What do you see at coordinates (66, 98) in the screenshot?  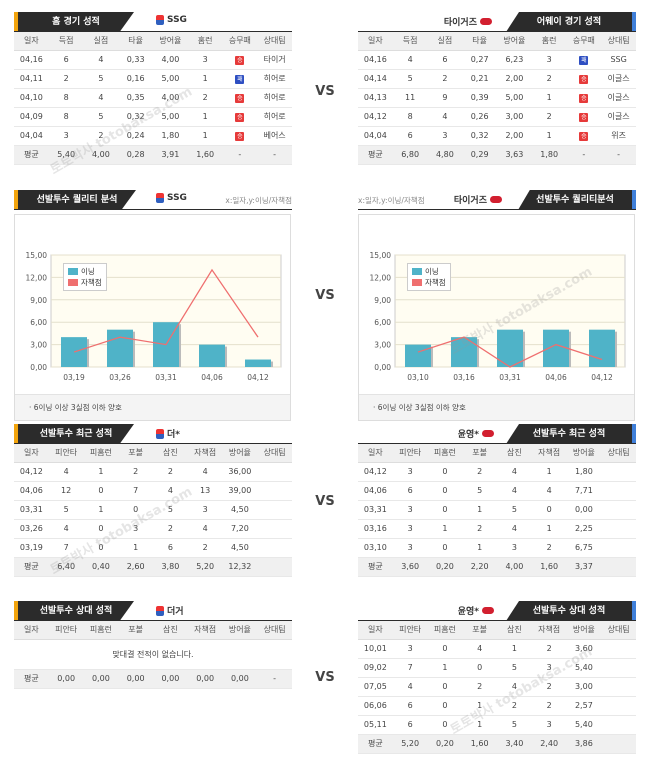 I see `table-cell: 8` at bounding box center [66, 98].